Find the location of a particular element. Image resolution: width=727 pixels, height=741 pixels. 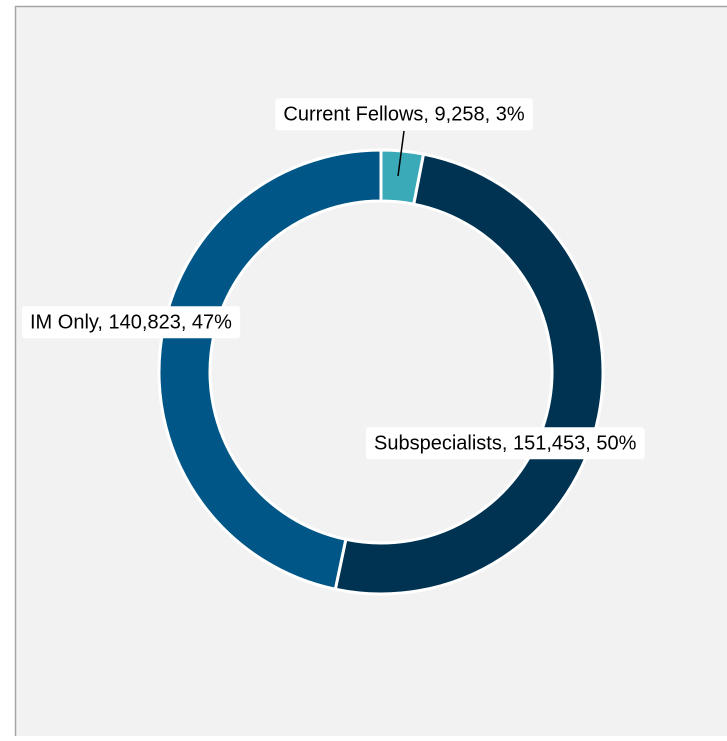

data-label: Current Fellows, 9,258, 3% is located at coordinates (403, 114).